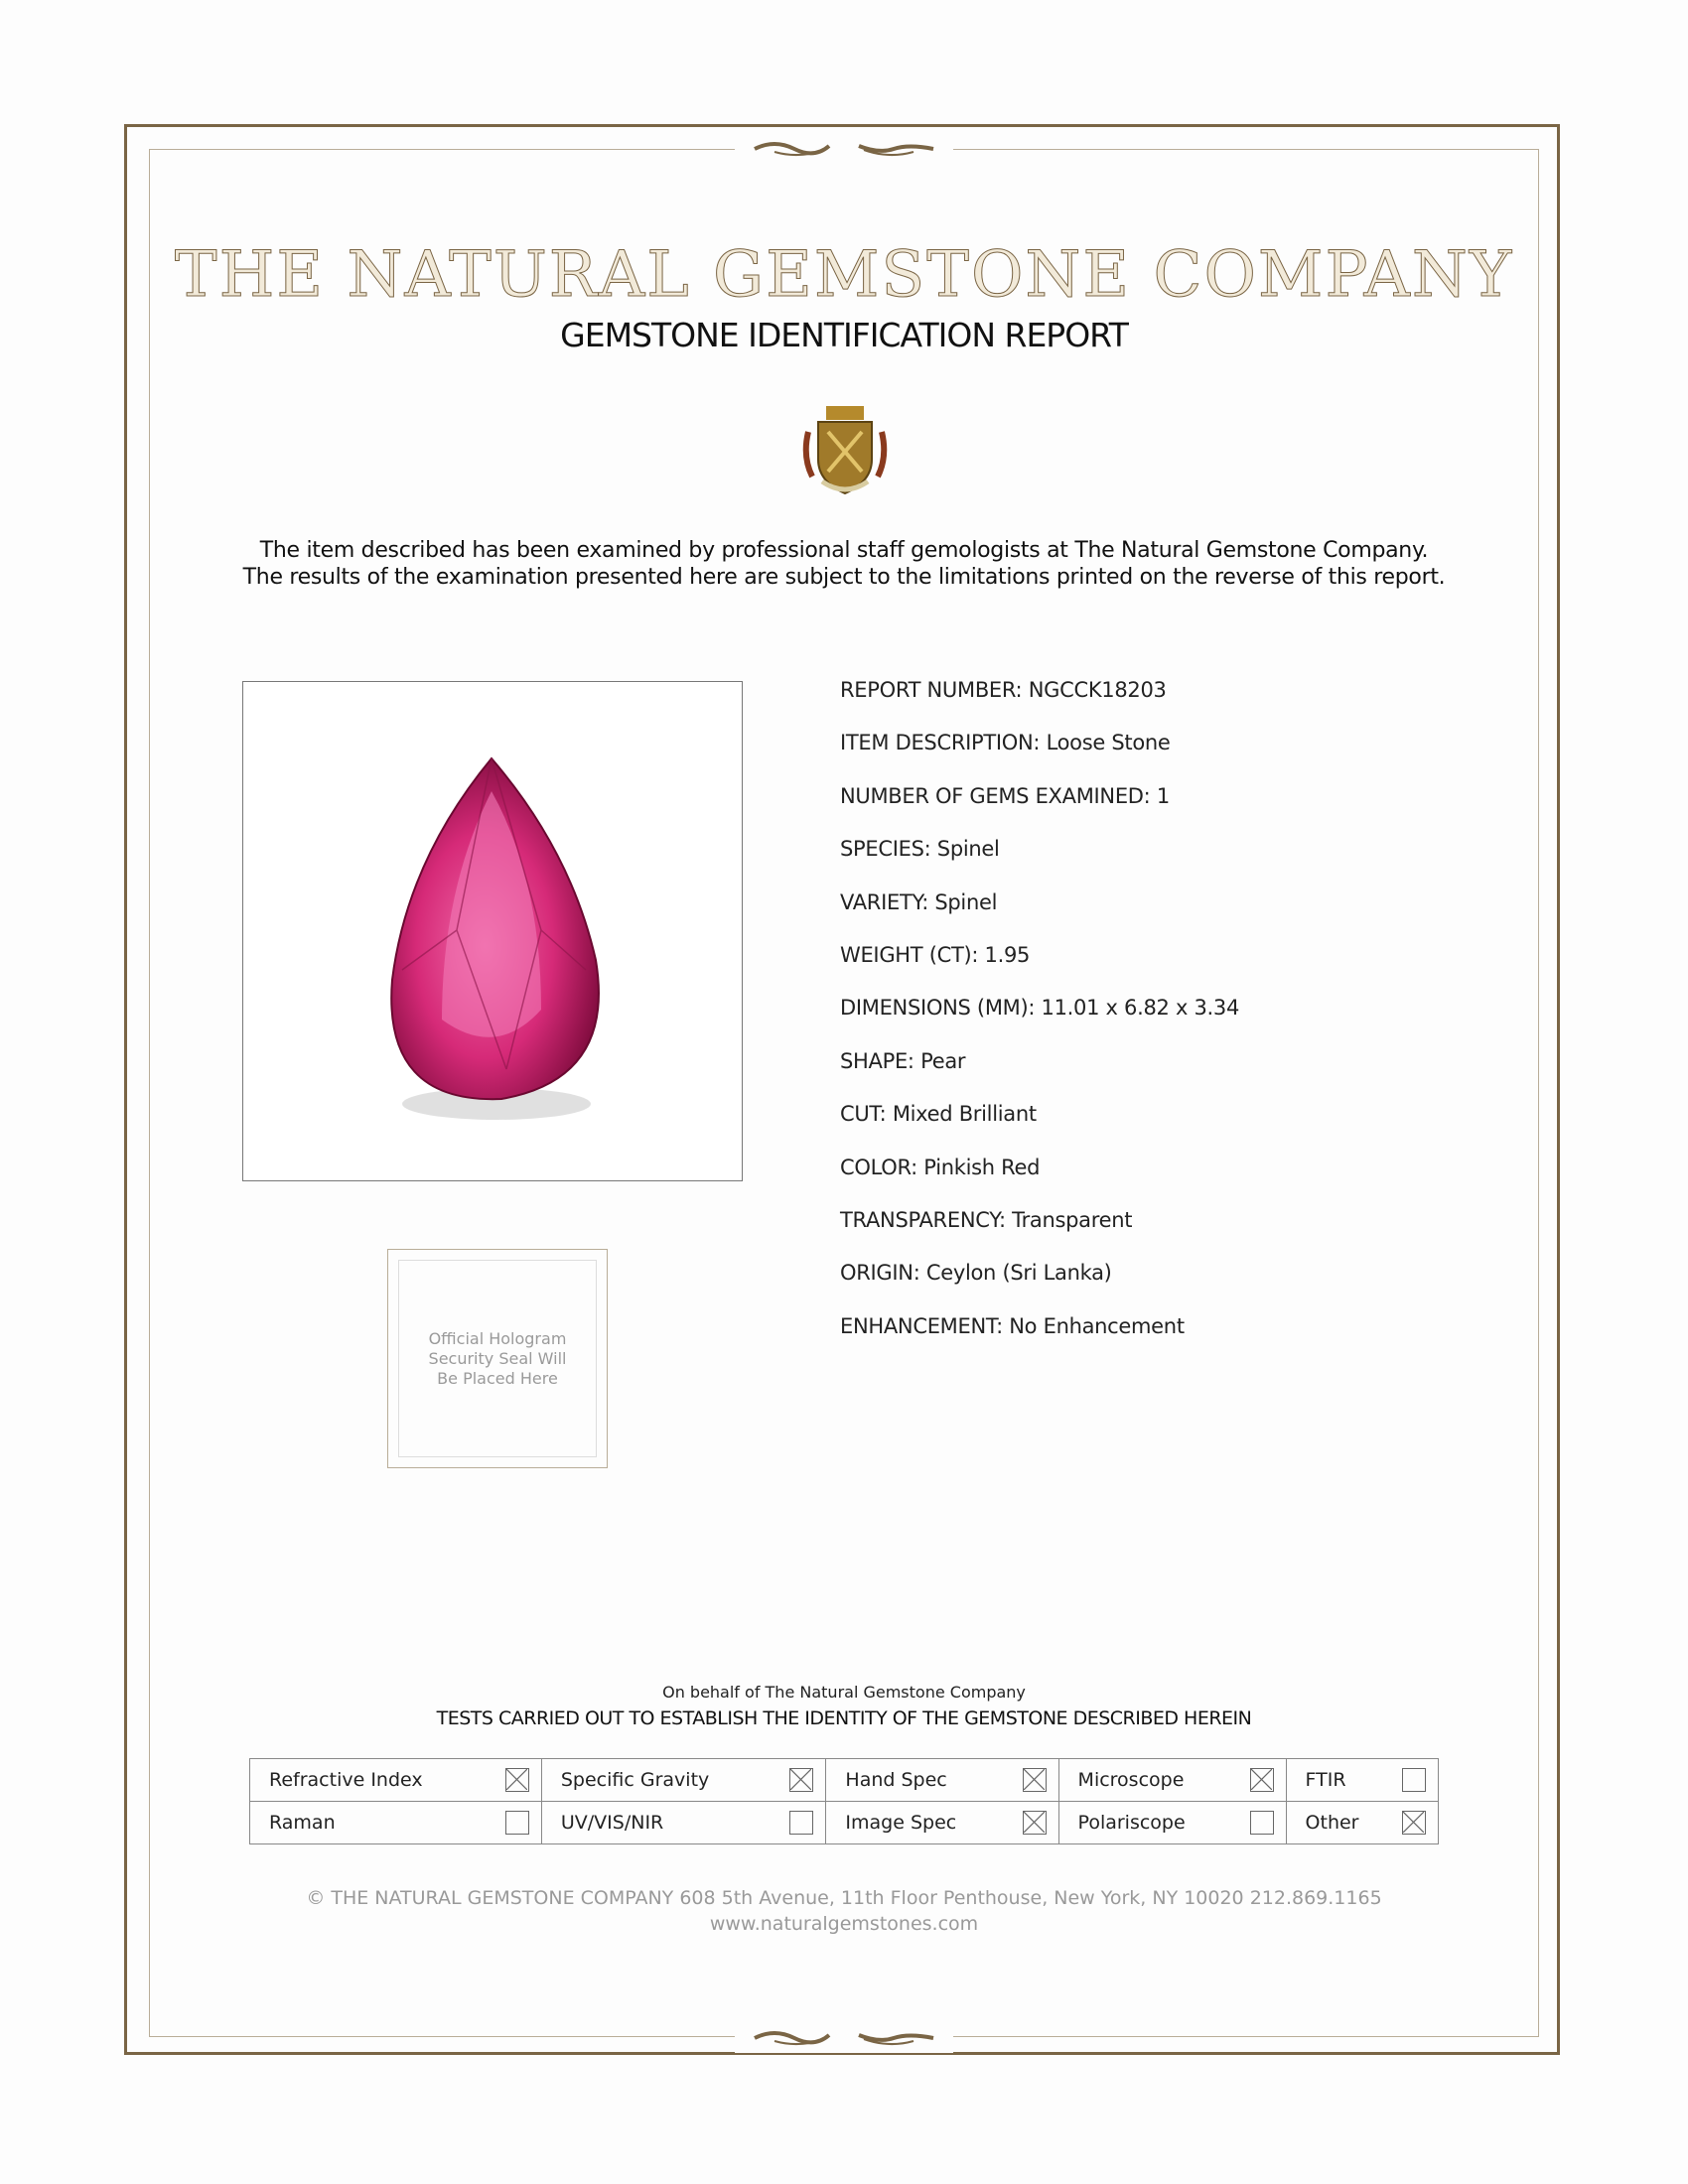 This screenshot has height=2184, width=1688. Describe the element at coordinates (845, 450) in the screenshot. I see `company-crest-logo` at that location.